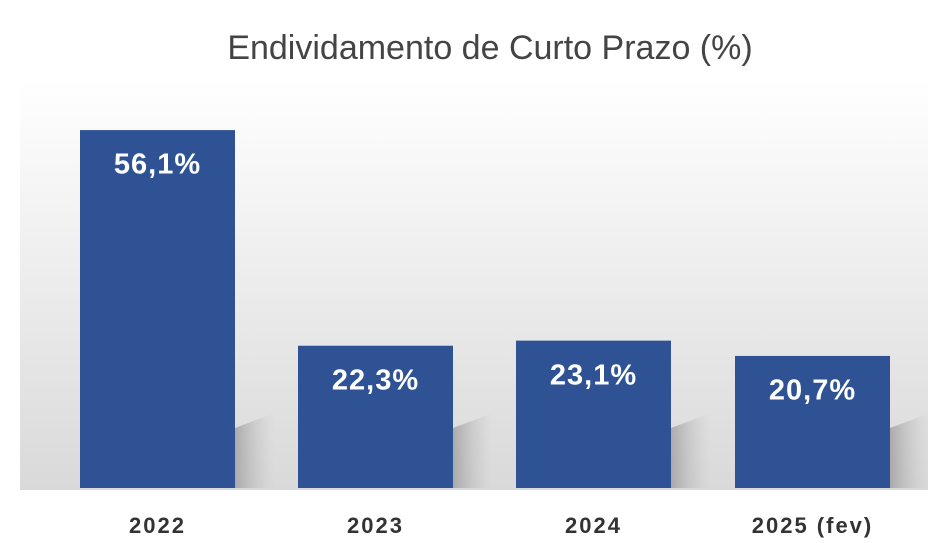 This screenshot has width=928, height=543. Describe the element at coordinates (813, 525) in the screenshot. I see `x-tick-label: 2025 (fev)` at that location.